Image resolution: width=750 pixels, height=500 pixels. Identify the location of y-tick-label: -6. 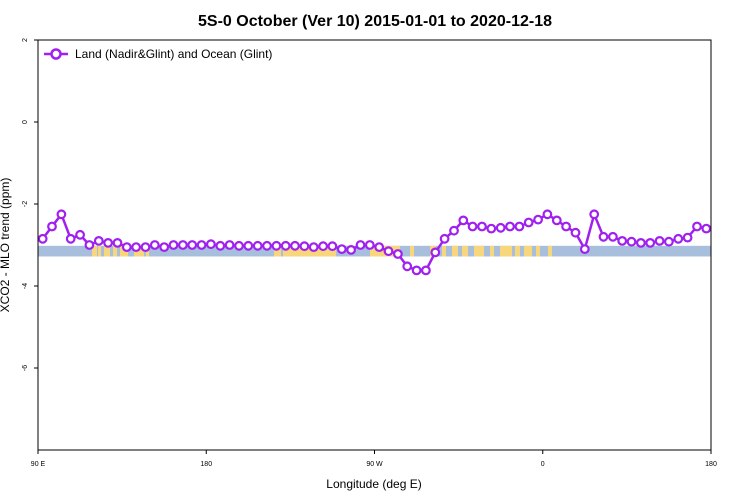
(25, 368).